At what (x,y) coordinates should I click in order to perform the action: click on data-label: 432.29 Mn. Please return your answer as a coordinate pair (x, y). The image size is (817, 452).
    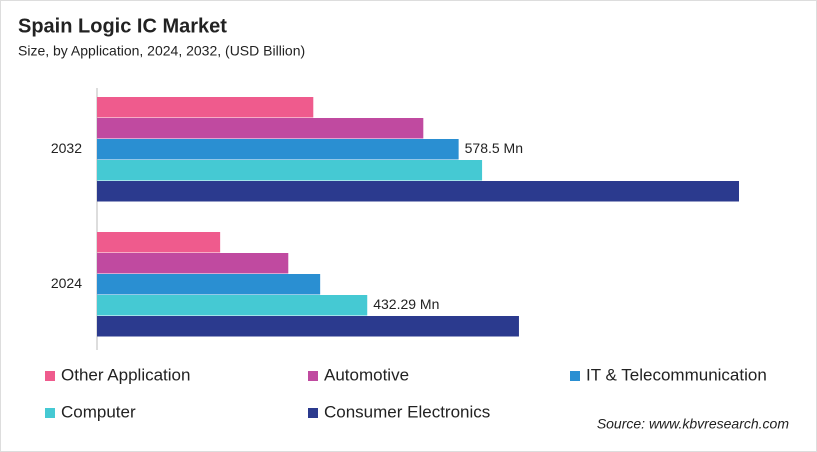
    Looking at the image, I should click on (406, 304).